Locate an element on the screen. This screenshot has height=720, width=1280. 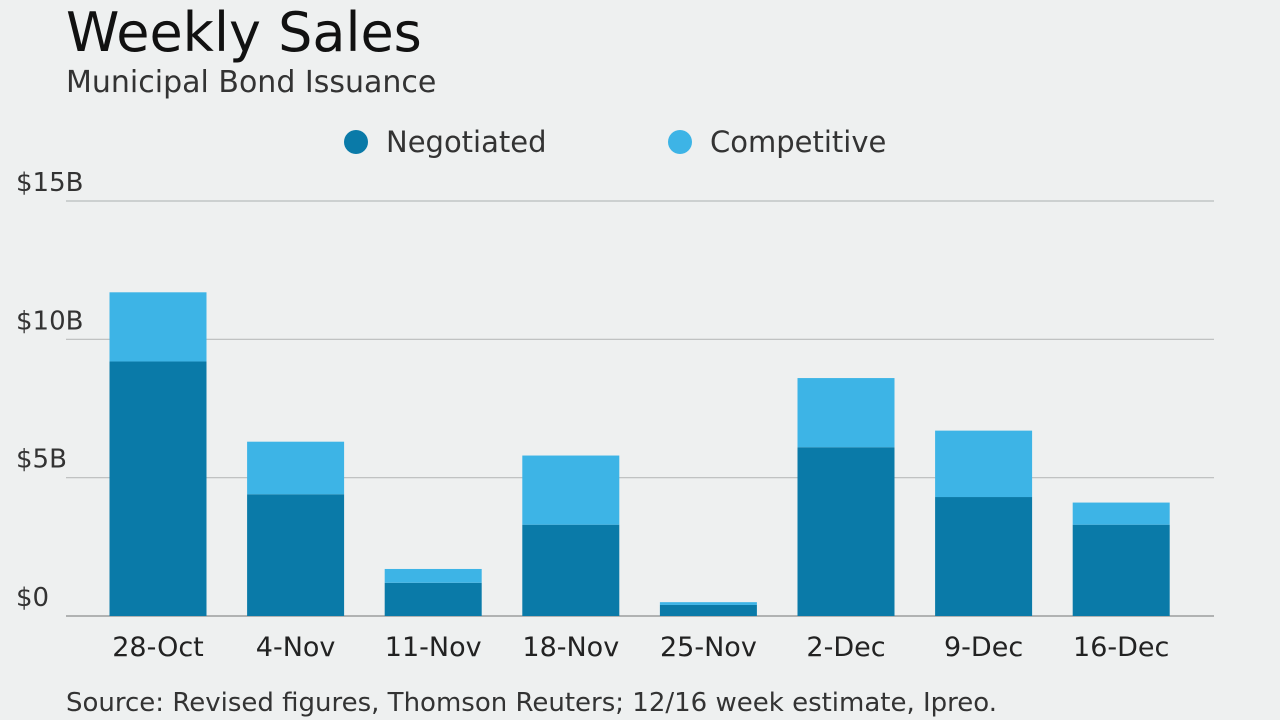
legend-item-negotiated: Negotiated is located at coordinates (445, 142).